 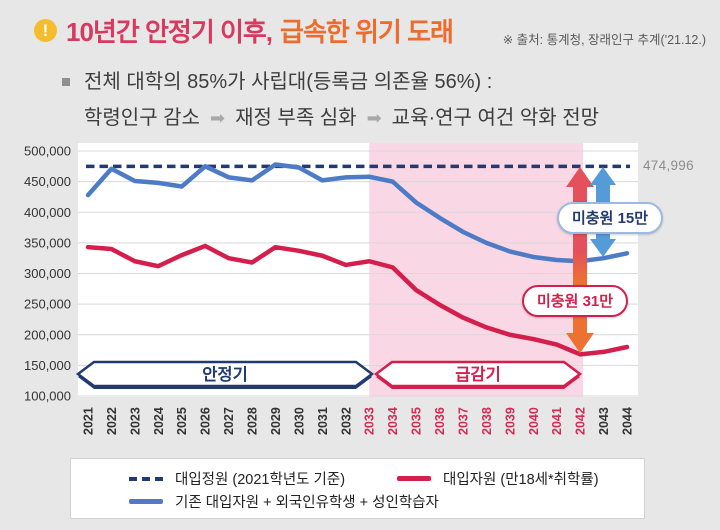 I want to click on legend-row: 대입정원 (2021학년도 기준) 대입자원 (만18세*취학률), so click(x=386, y=478).